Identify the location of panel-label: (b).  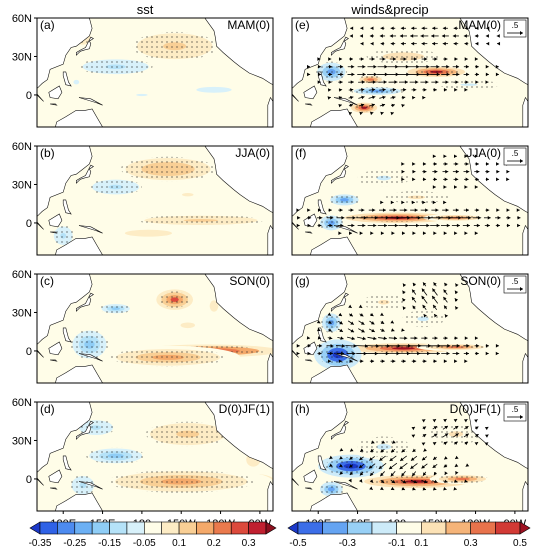
(47, 153).